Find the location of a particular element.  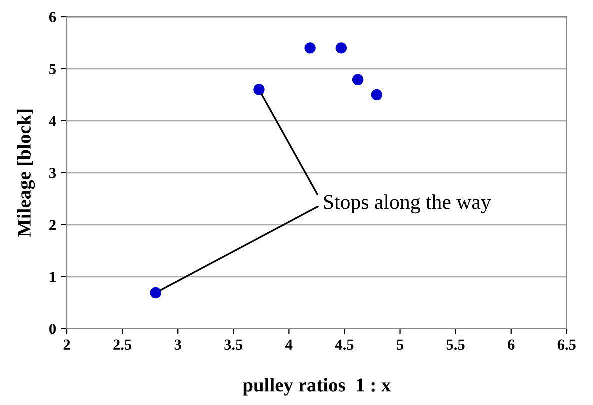

y-tick-label: 6 is located at coordinates (52, 17).